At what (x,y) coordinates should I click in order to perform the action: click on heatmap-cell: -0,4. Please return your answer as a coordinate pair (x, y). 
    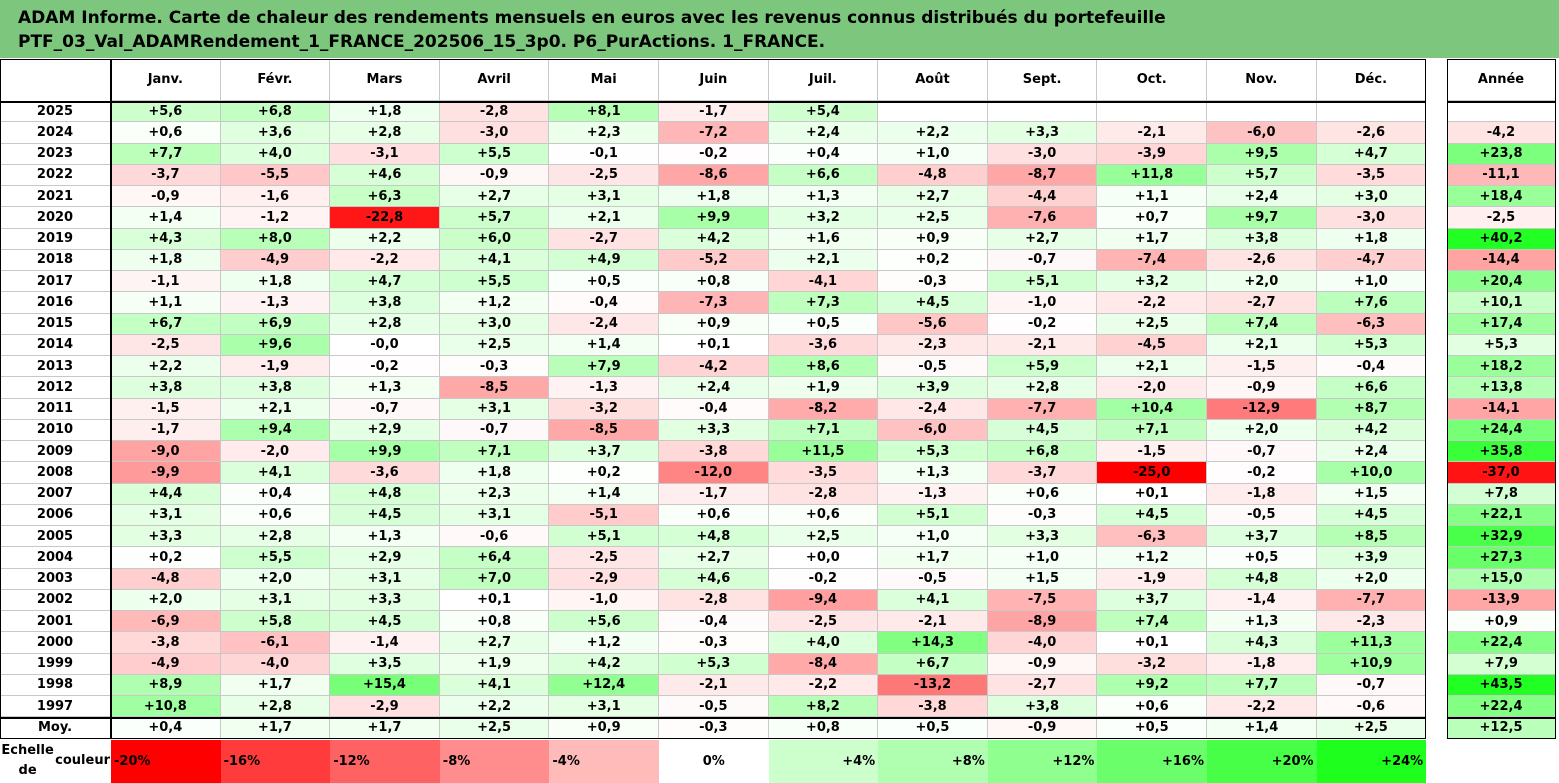
    Looking at the image, I should click on (714, 622).